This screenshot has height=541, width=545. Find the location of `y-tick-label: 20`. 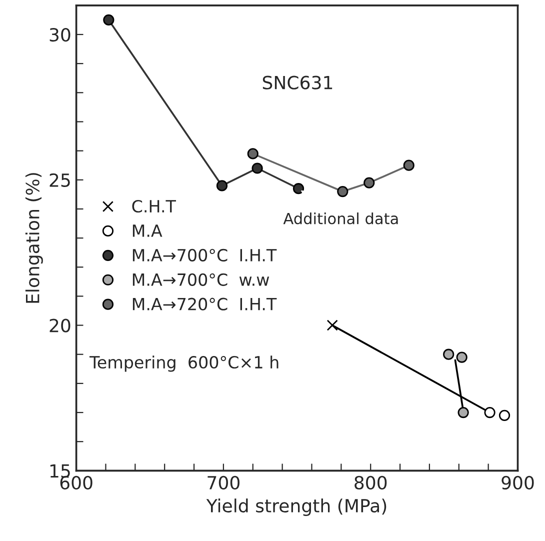

y-tick-label: 20 is located at coordinates (60, 325).